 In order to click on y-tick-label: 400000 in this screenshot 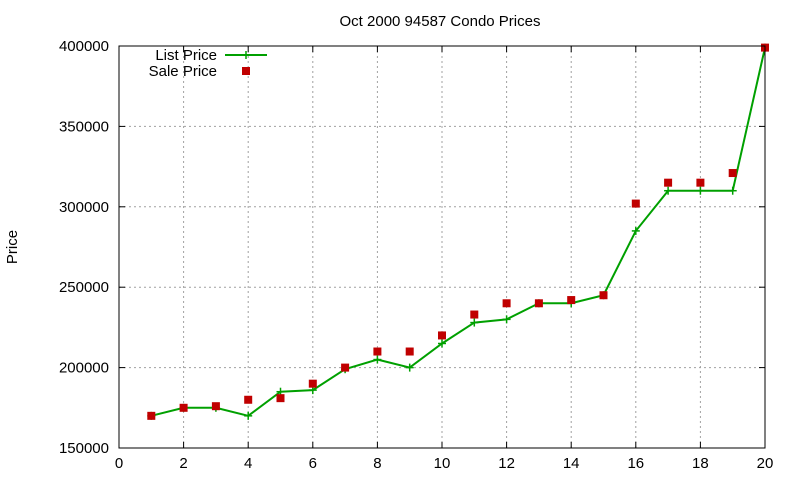, I will do `click(84, 46)`.